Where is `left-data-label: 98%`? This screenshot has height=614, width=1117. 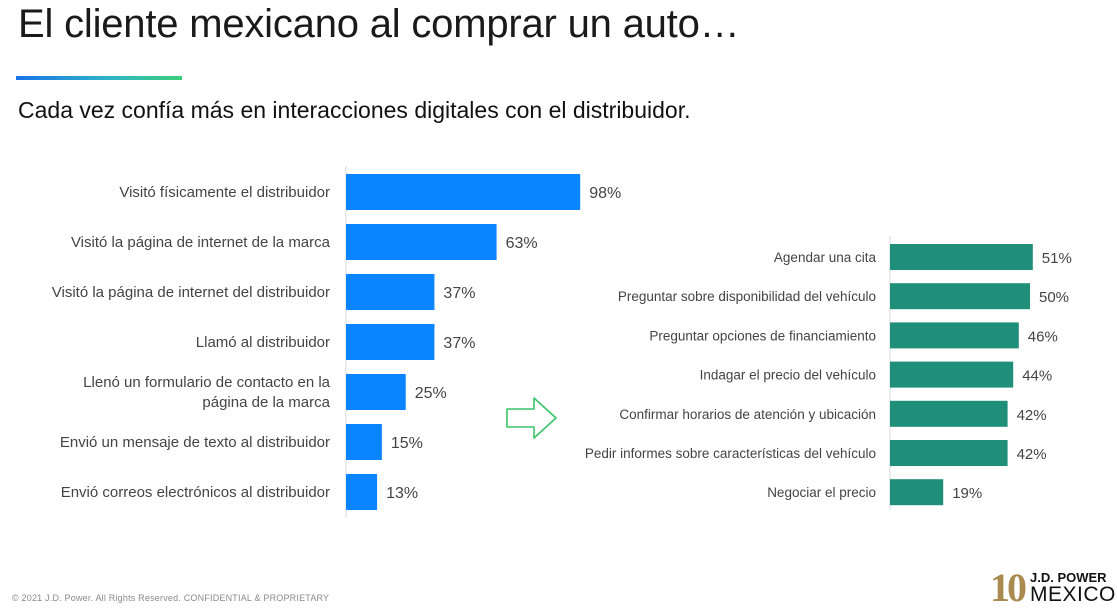 left-data-label: 98% is located at coordinates (605, 193).